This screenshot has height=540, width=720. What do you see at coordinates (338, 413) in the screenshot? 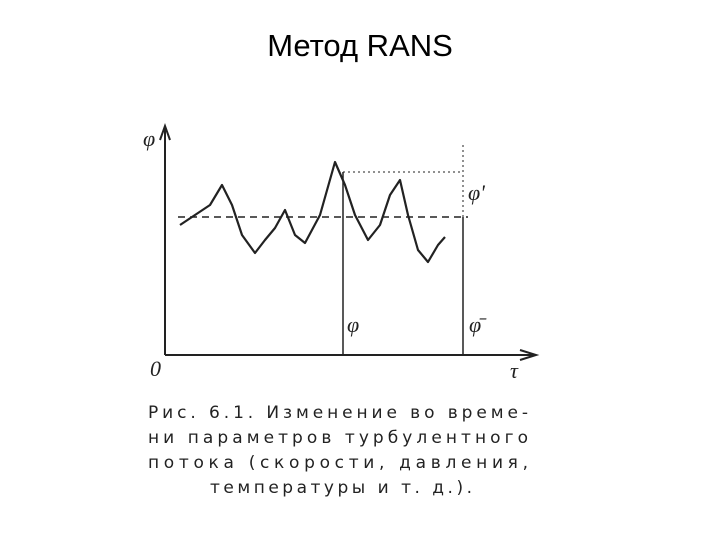
I see `caption-line: Рис. 6.1. Изменение во време-` at bounding box center [338, 413].